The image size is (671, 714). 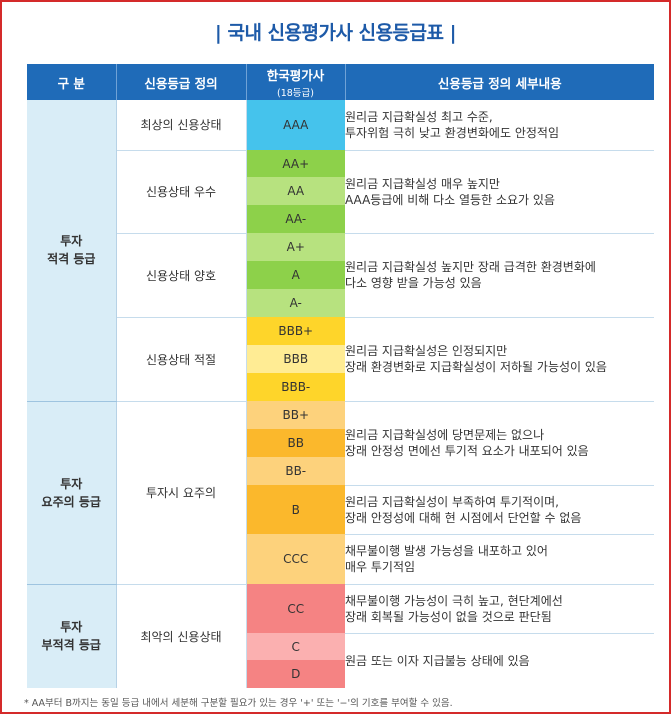 I want to click on category-line2: 적격 등급, so click(x=71, y=259).